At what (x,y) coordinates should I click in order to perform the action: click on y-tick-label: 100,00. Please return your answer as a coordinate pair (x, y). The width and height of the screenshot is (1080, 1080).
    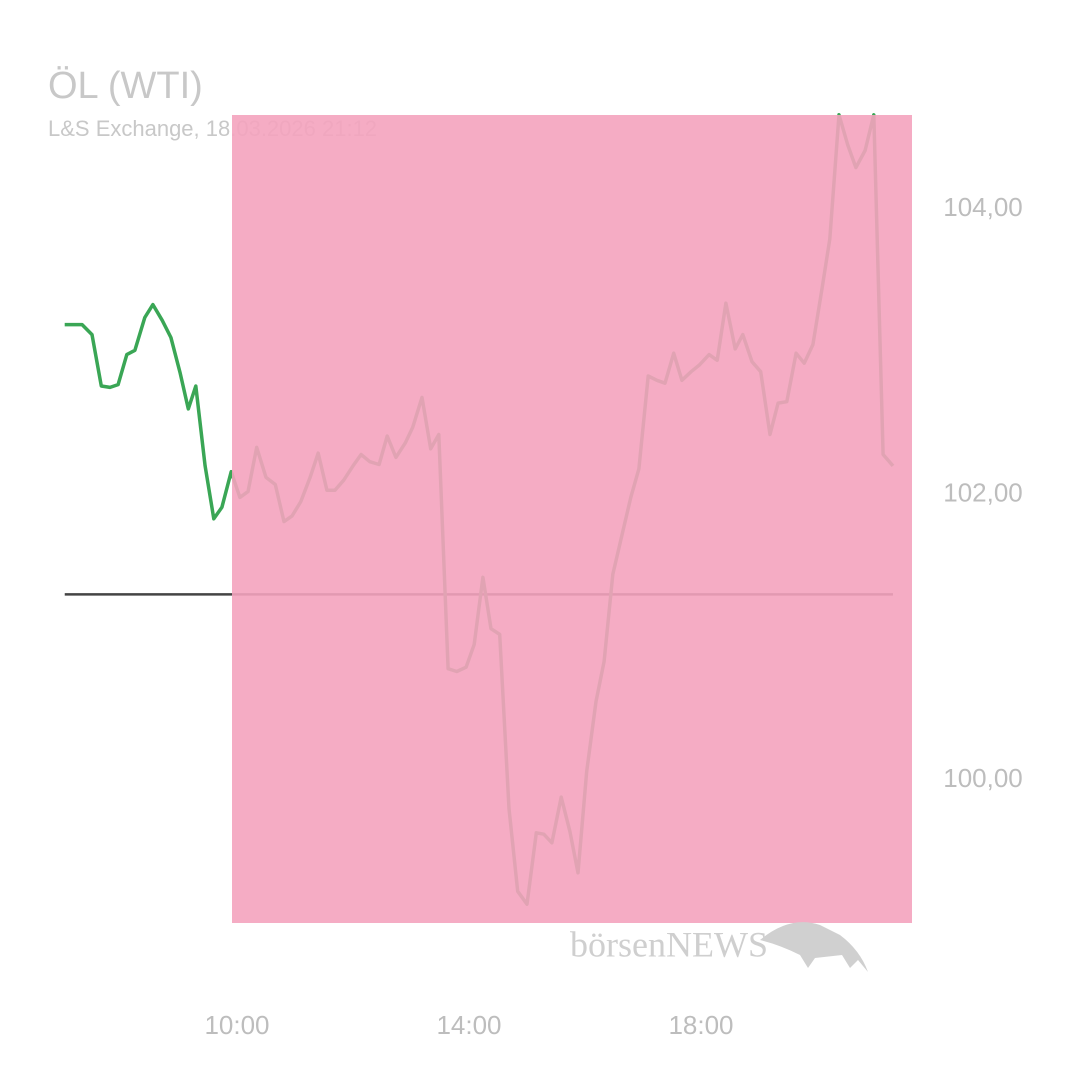
    Looking at the image, I should click on (983, 778).